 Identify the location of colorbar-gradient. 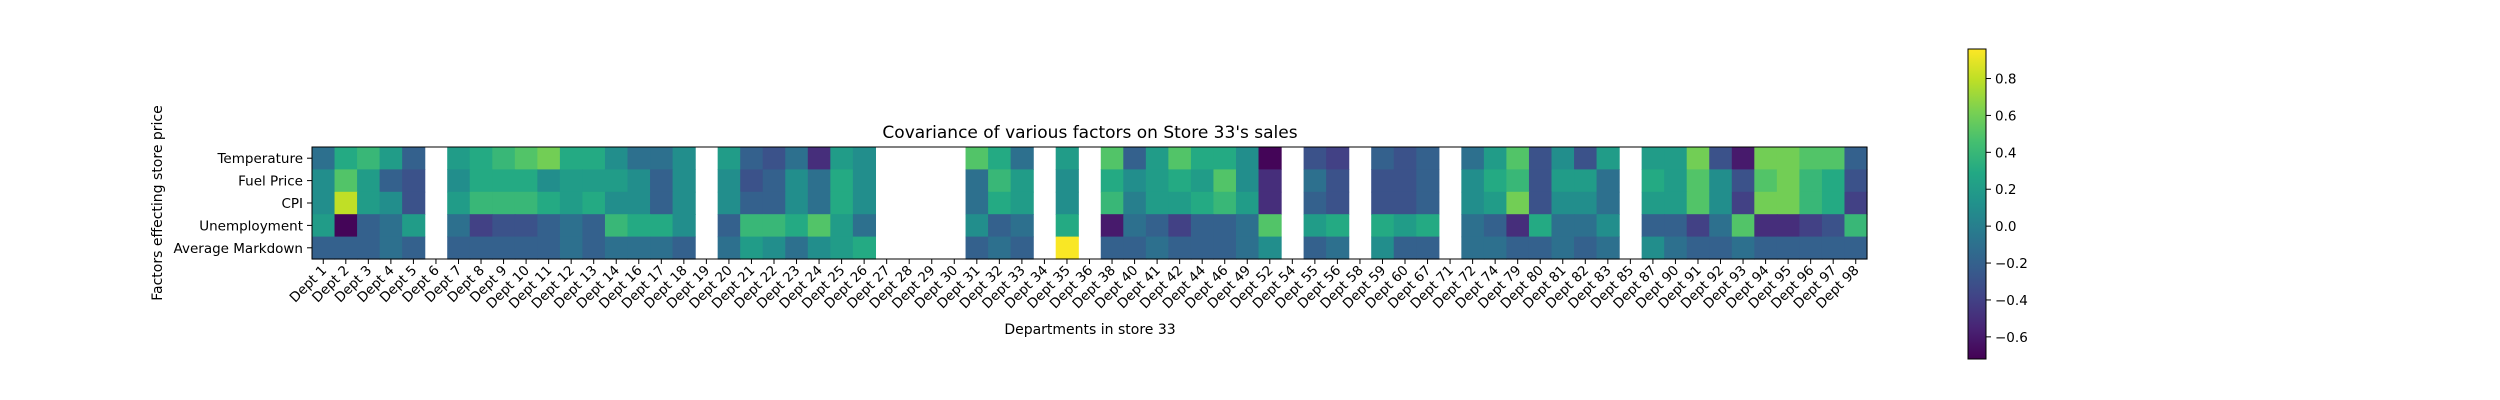
(1977, 204).